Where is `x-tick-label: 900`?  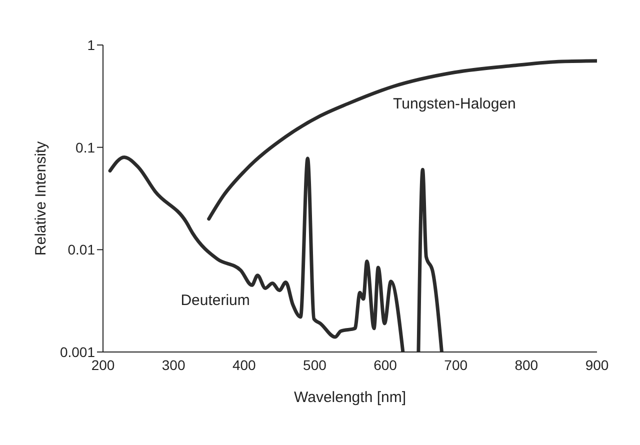 x-tick-label: 900 is located at coordinates (597, 364).